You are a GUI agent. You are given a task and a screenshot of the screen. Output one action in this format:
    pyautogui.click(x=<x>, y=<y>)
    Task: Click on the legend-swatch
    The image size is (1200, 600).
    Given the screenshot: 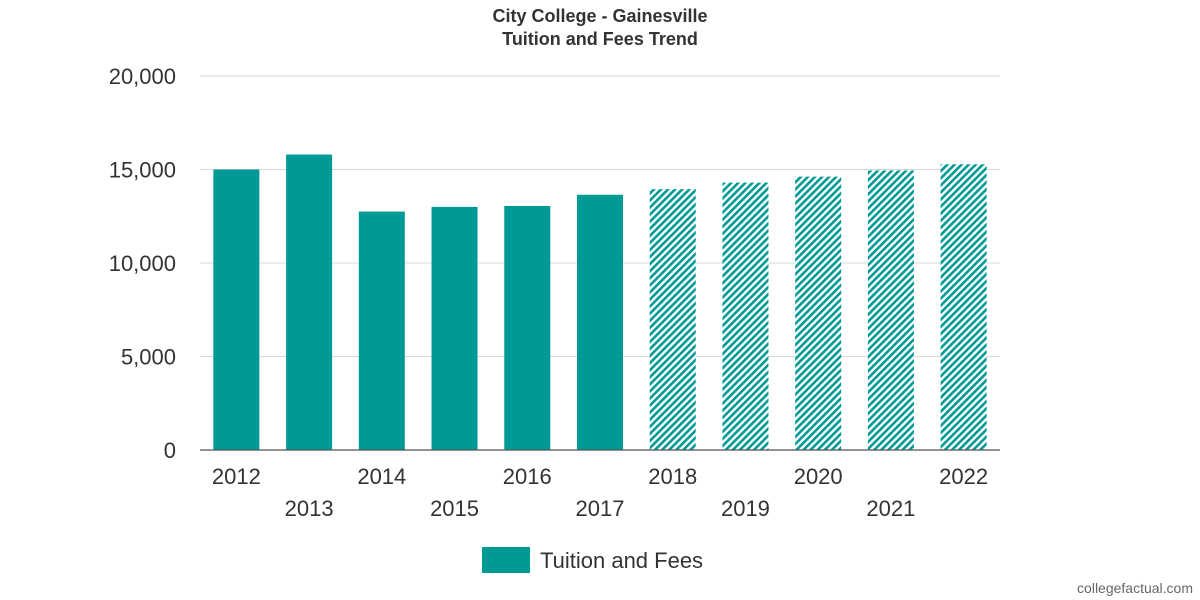 What is the action you would take?
    pyautogui.click(x=506, y=560)
    